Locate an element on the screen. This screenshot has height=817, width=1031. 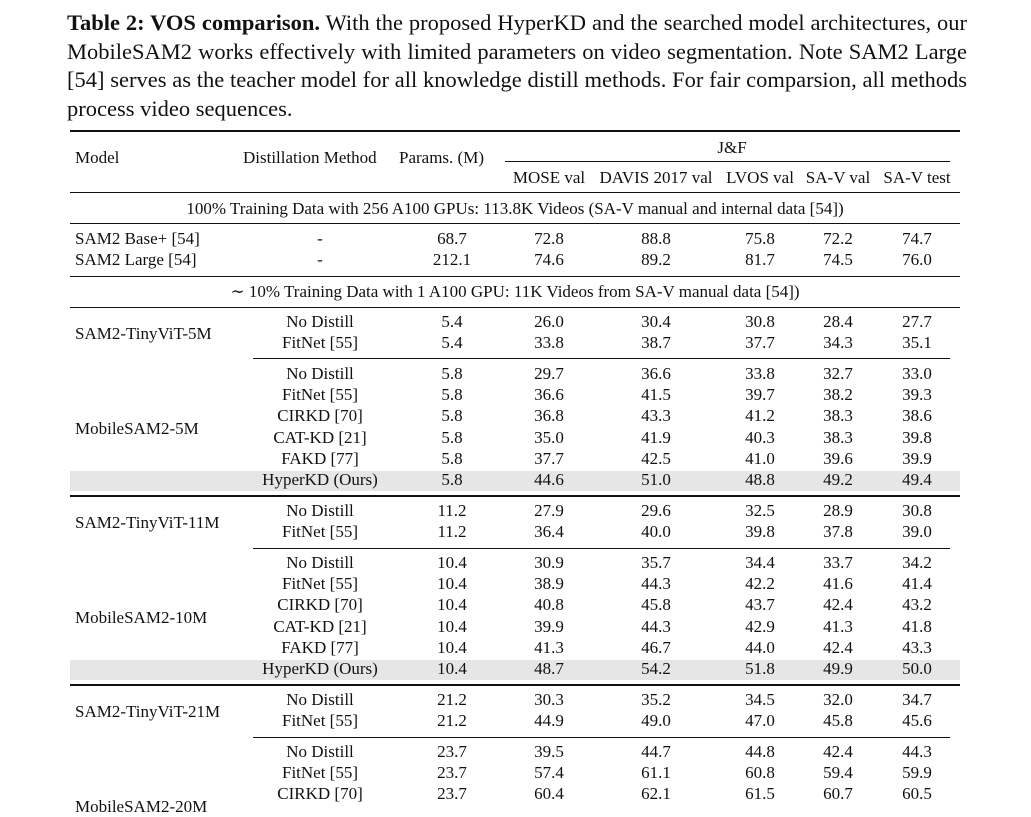
cell-sav-val: 49.2 is located at coordinates (838, 479).